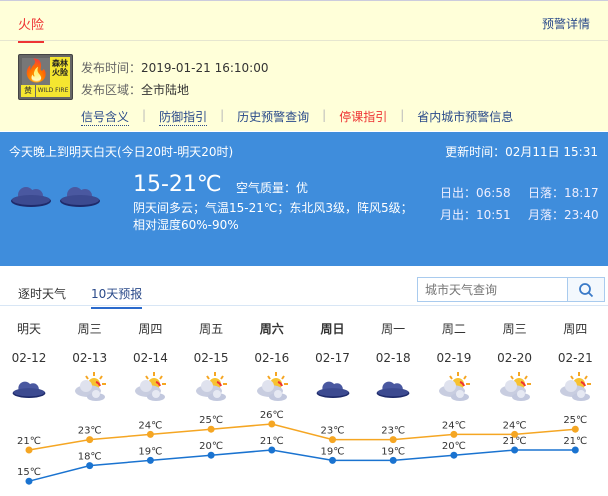  Describe the element at coordinates (45, 77) in the screenshot. I see `wildfire-warning-badge: 🔥 森林 火险 黄 WILD FIRE` at that location.